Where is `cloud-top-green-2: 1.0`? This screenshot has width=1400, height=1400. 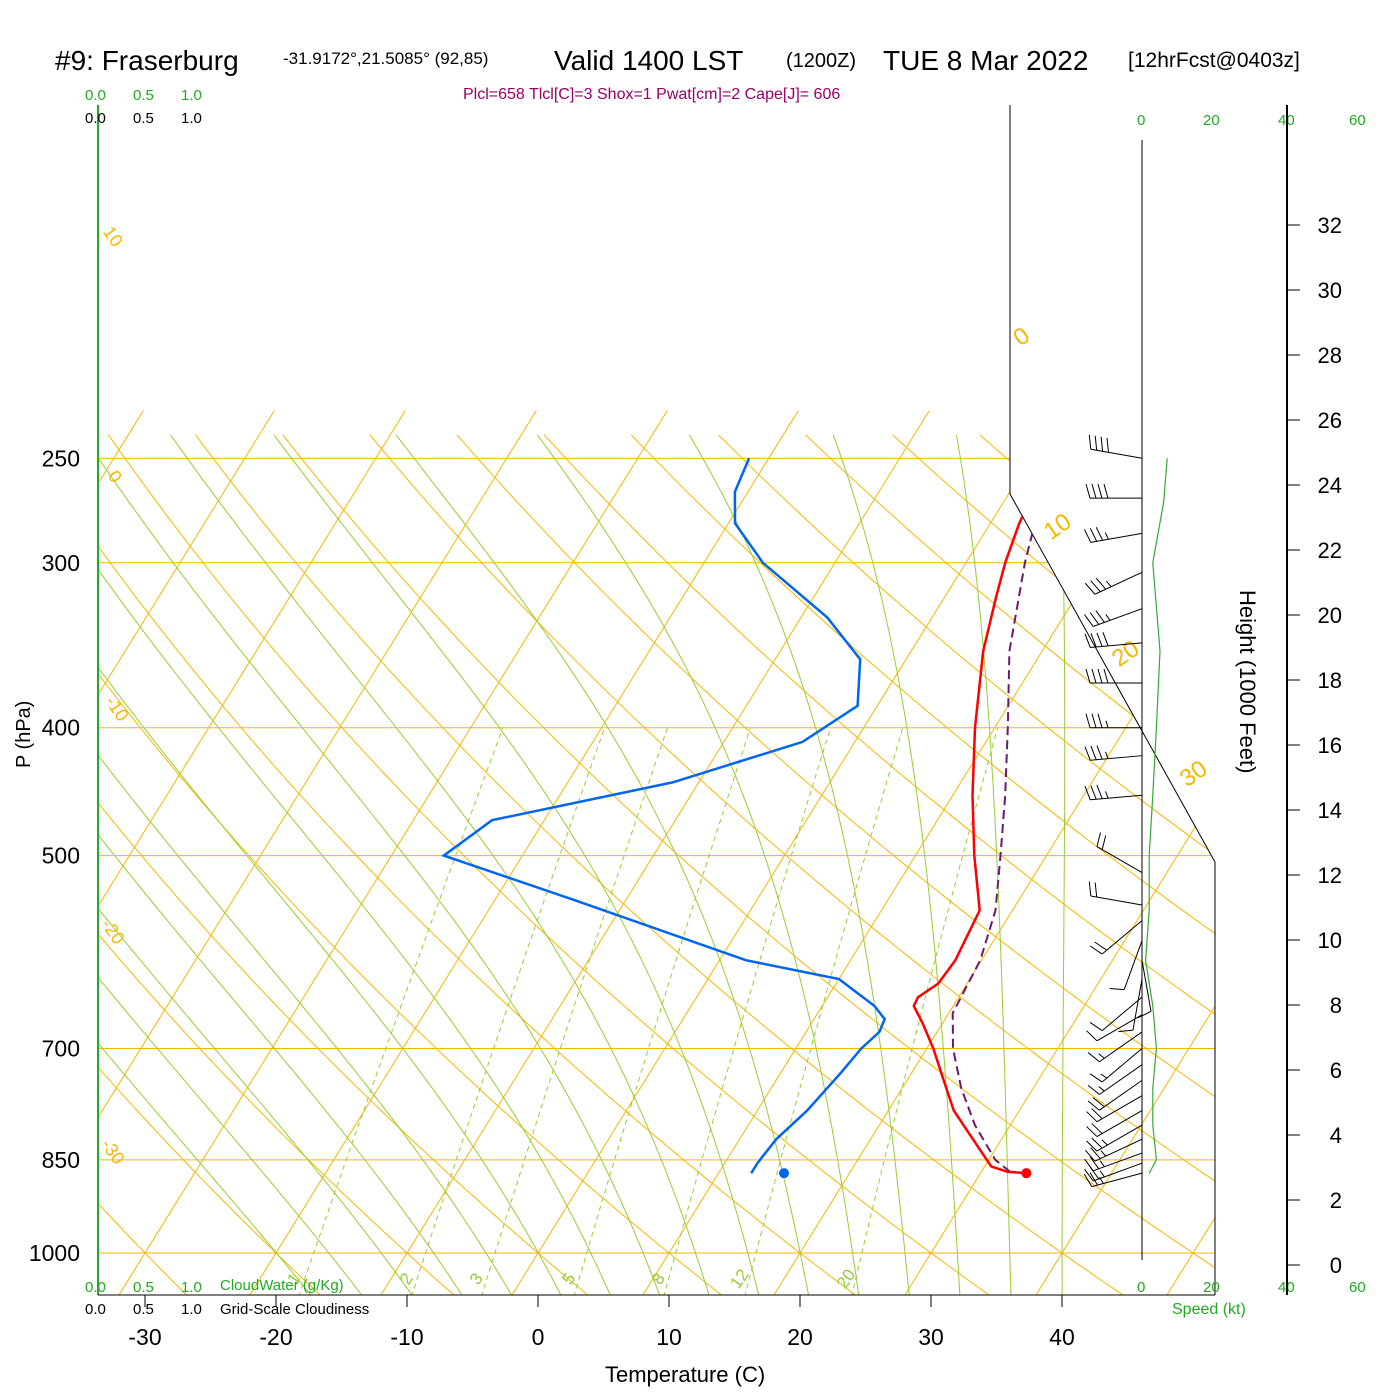
cloud-top-green-2: 1.0 is located at coordinates (191, 95).